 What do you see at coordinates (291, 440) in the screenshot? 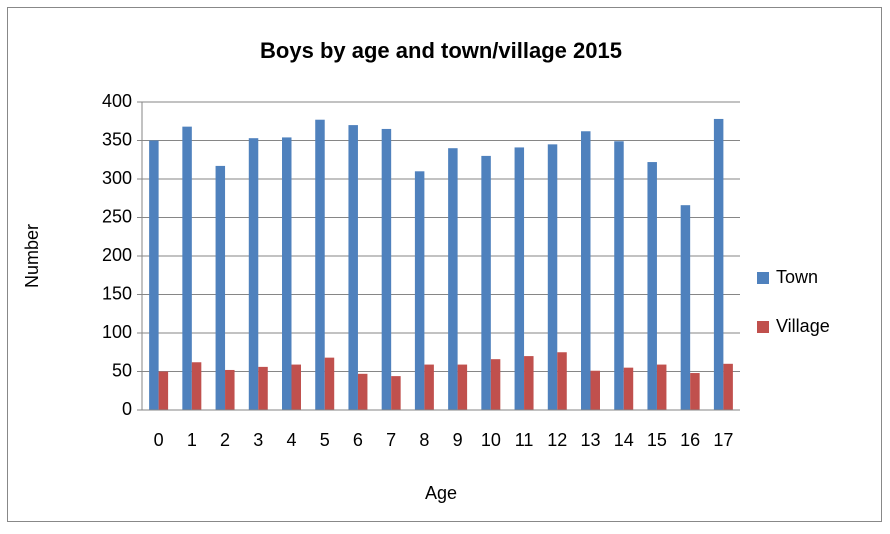
I see `x-tick-label: 4` at bounding box center [291, 440].